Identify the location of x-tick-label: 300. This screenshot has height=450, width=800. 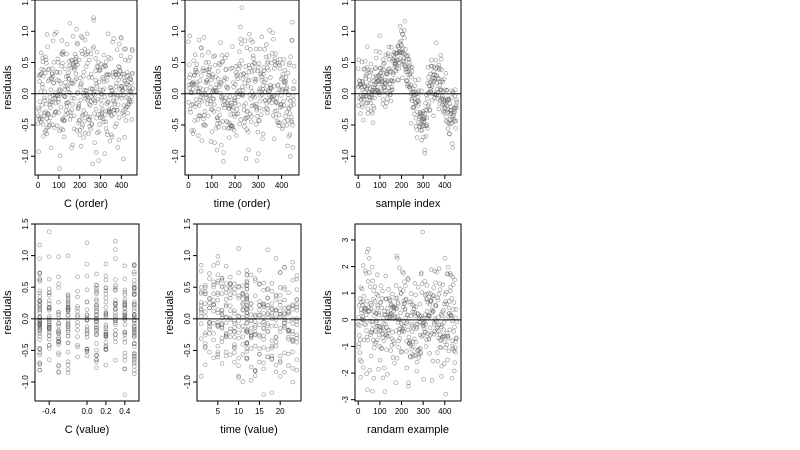
(259, 185).